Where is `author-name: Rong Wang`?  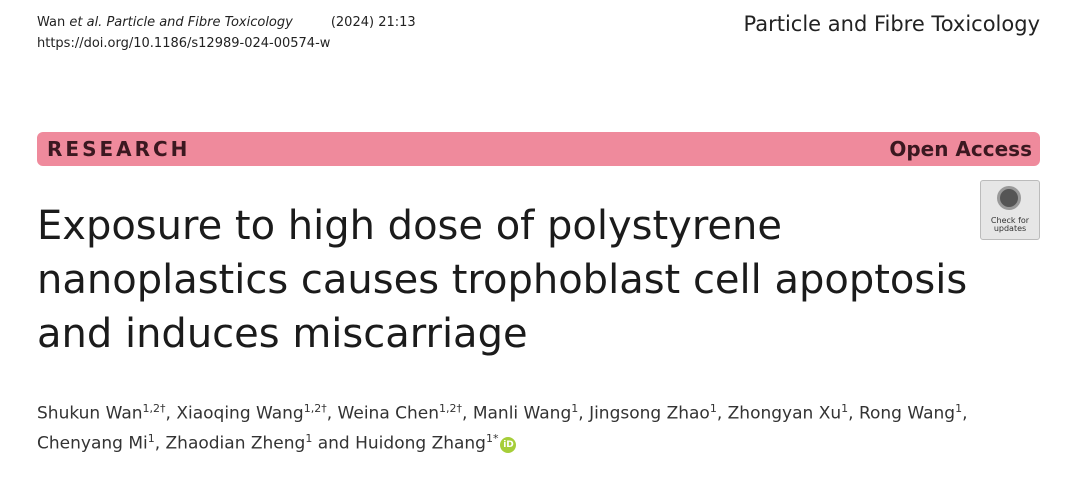
author-name: Rong Wang is located at coordinates (907, 413).